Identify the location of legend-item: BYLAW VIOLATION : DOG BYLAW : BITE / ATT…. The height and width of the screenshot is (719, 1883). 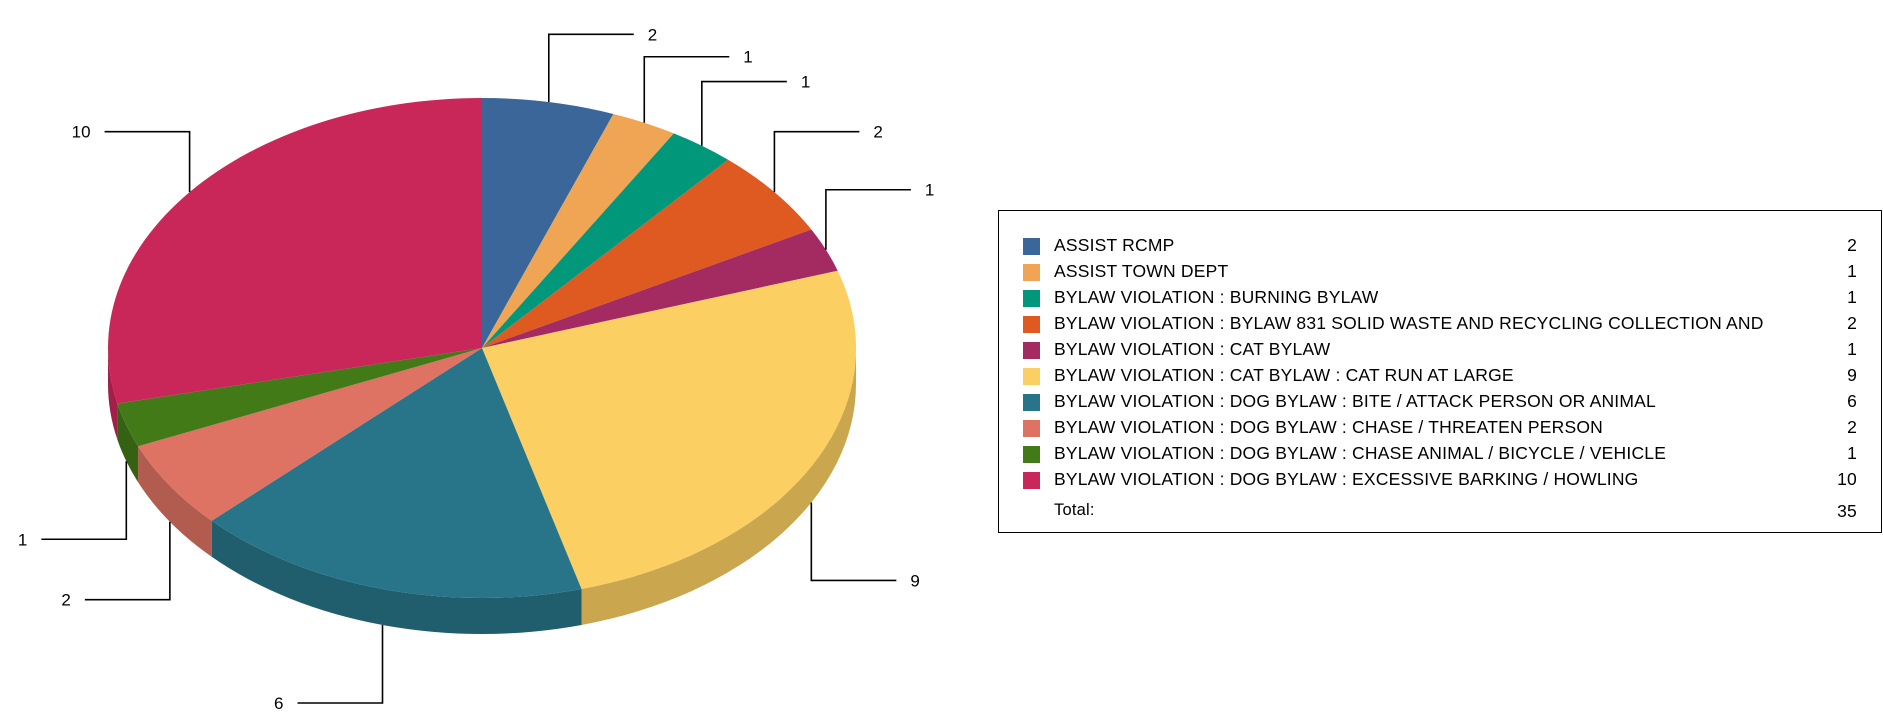
(1440, 402).